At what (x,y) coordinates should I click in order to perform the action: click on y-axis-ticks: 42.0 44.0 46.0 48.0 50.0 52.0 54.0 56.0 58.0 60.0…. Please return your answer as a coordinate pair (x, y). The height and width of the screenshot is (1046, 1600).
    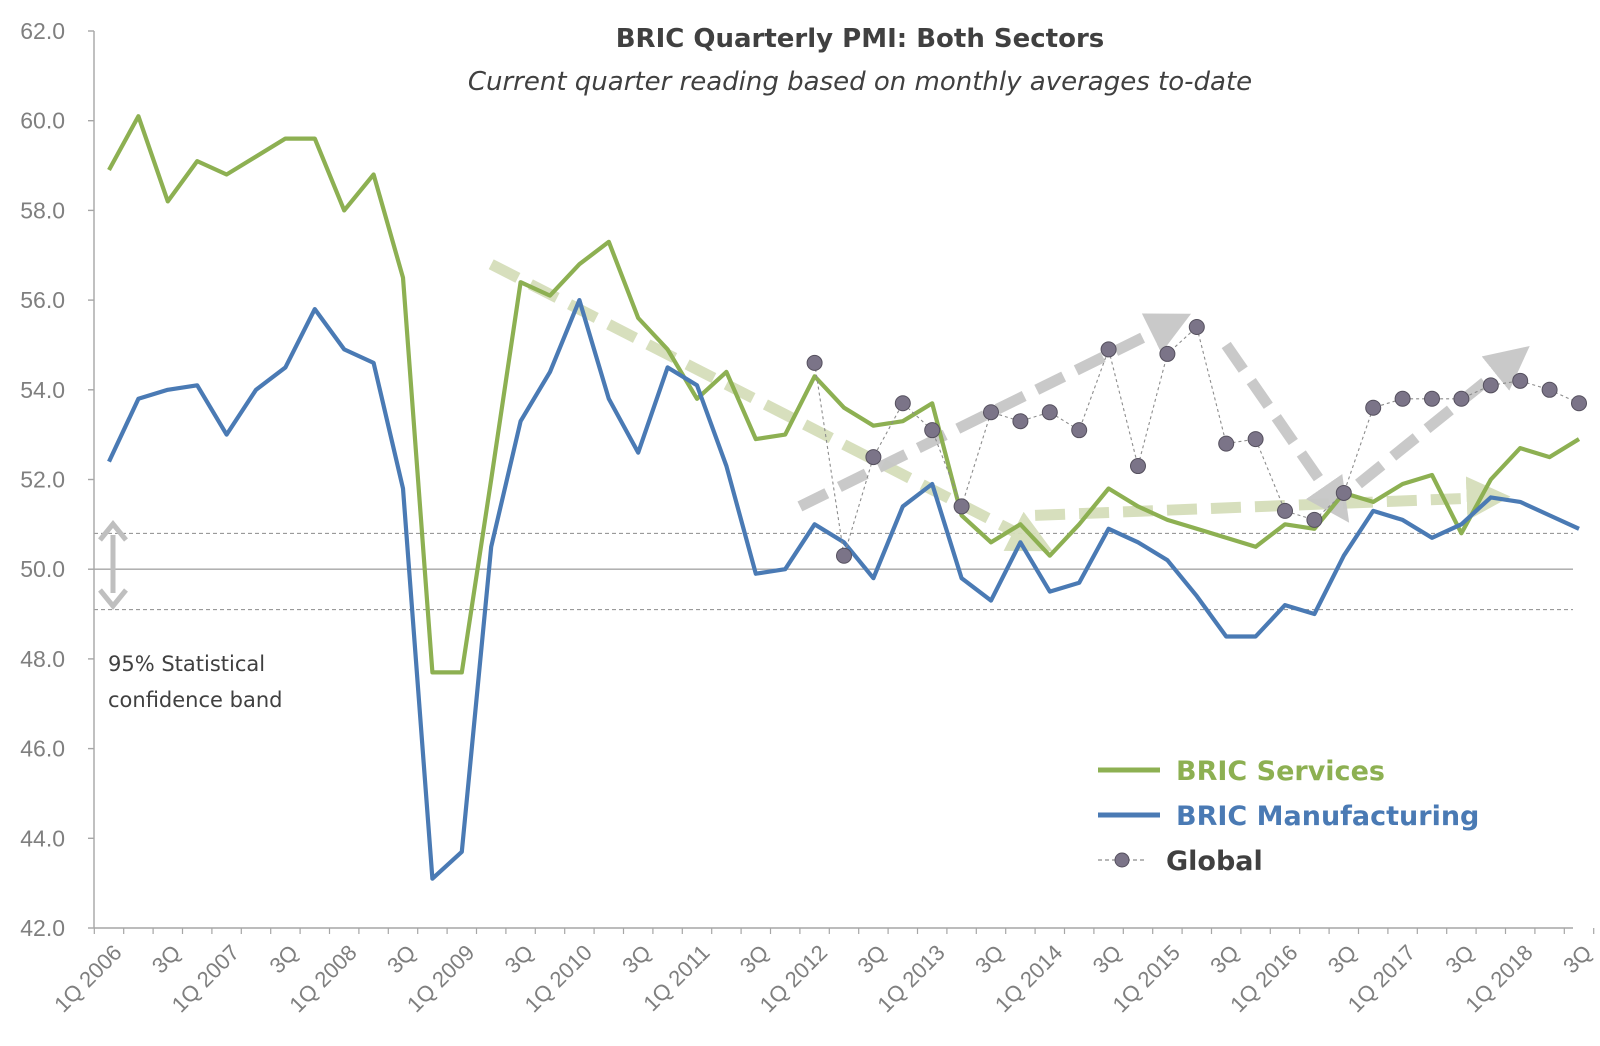
    Looking at the image, I should click on (57, 479).